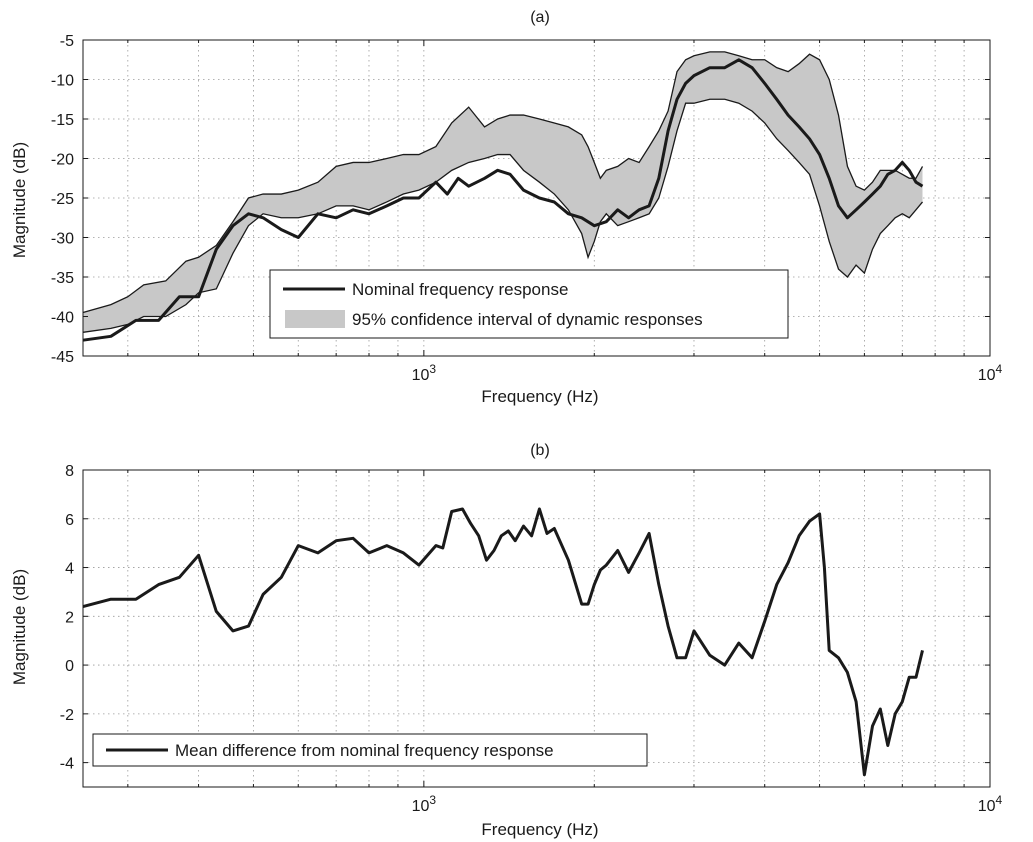 This screenshot has width=1033, height=842. Describe the element at coordinates (539, 829) in the screenshot. I see `panel-b-x-axis-label: Frequency (Hz)` at that location.